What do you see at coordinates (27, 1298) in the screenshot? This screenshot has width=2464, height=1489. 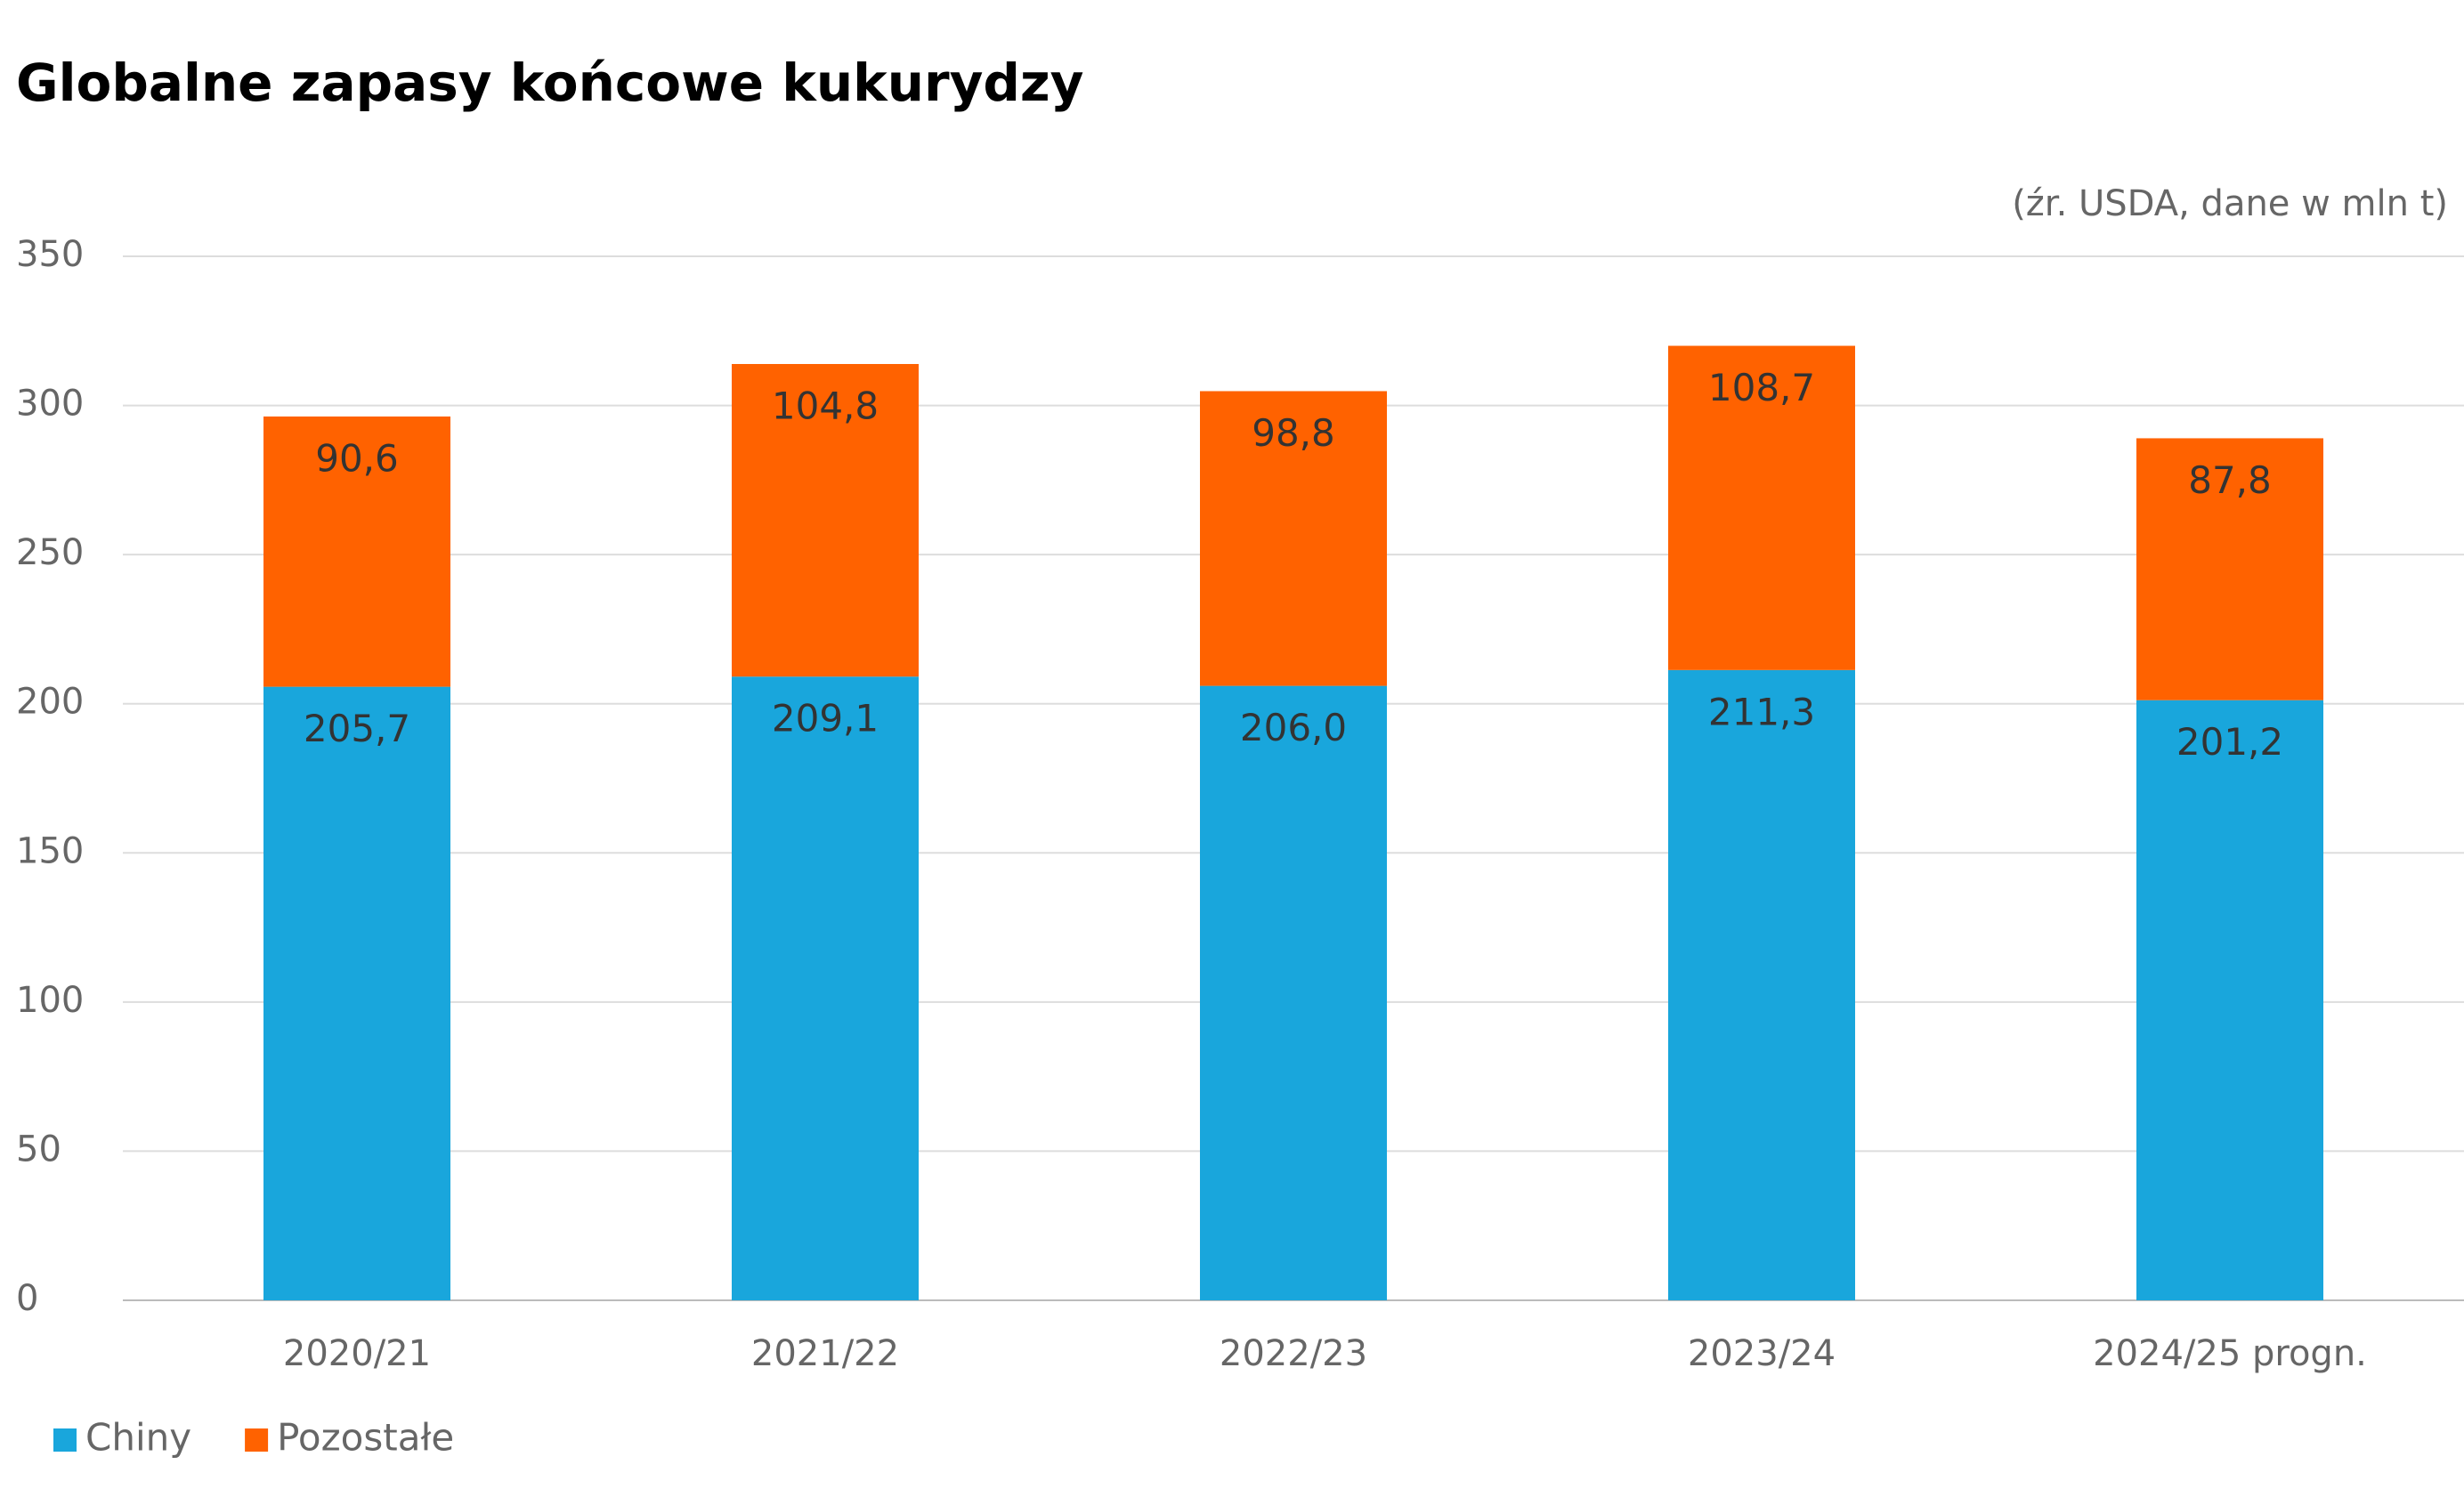 I see `y-tick-label: 0` at bounding box center [27, 1298].